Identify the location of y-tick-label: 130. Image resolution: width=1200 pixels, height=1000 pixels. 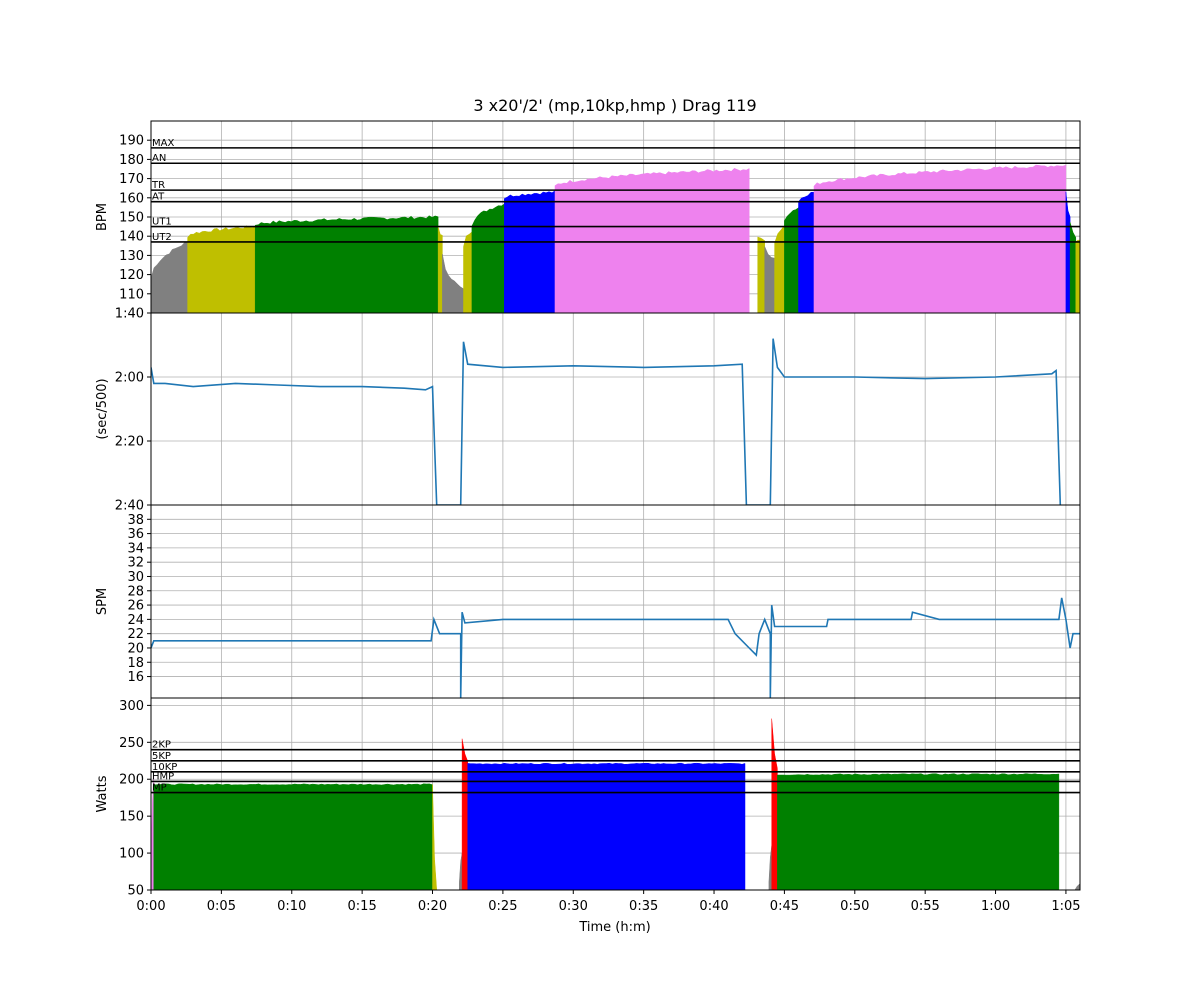
(131, 256).